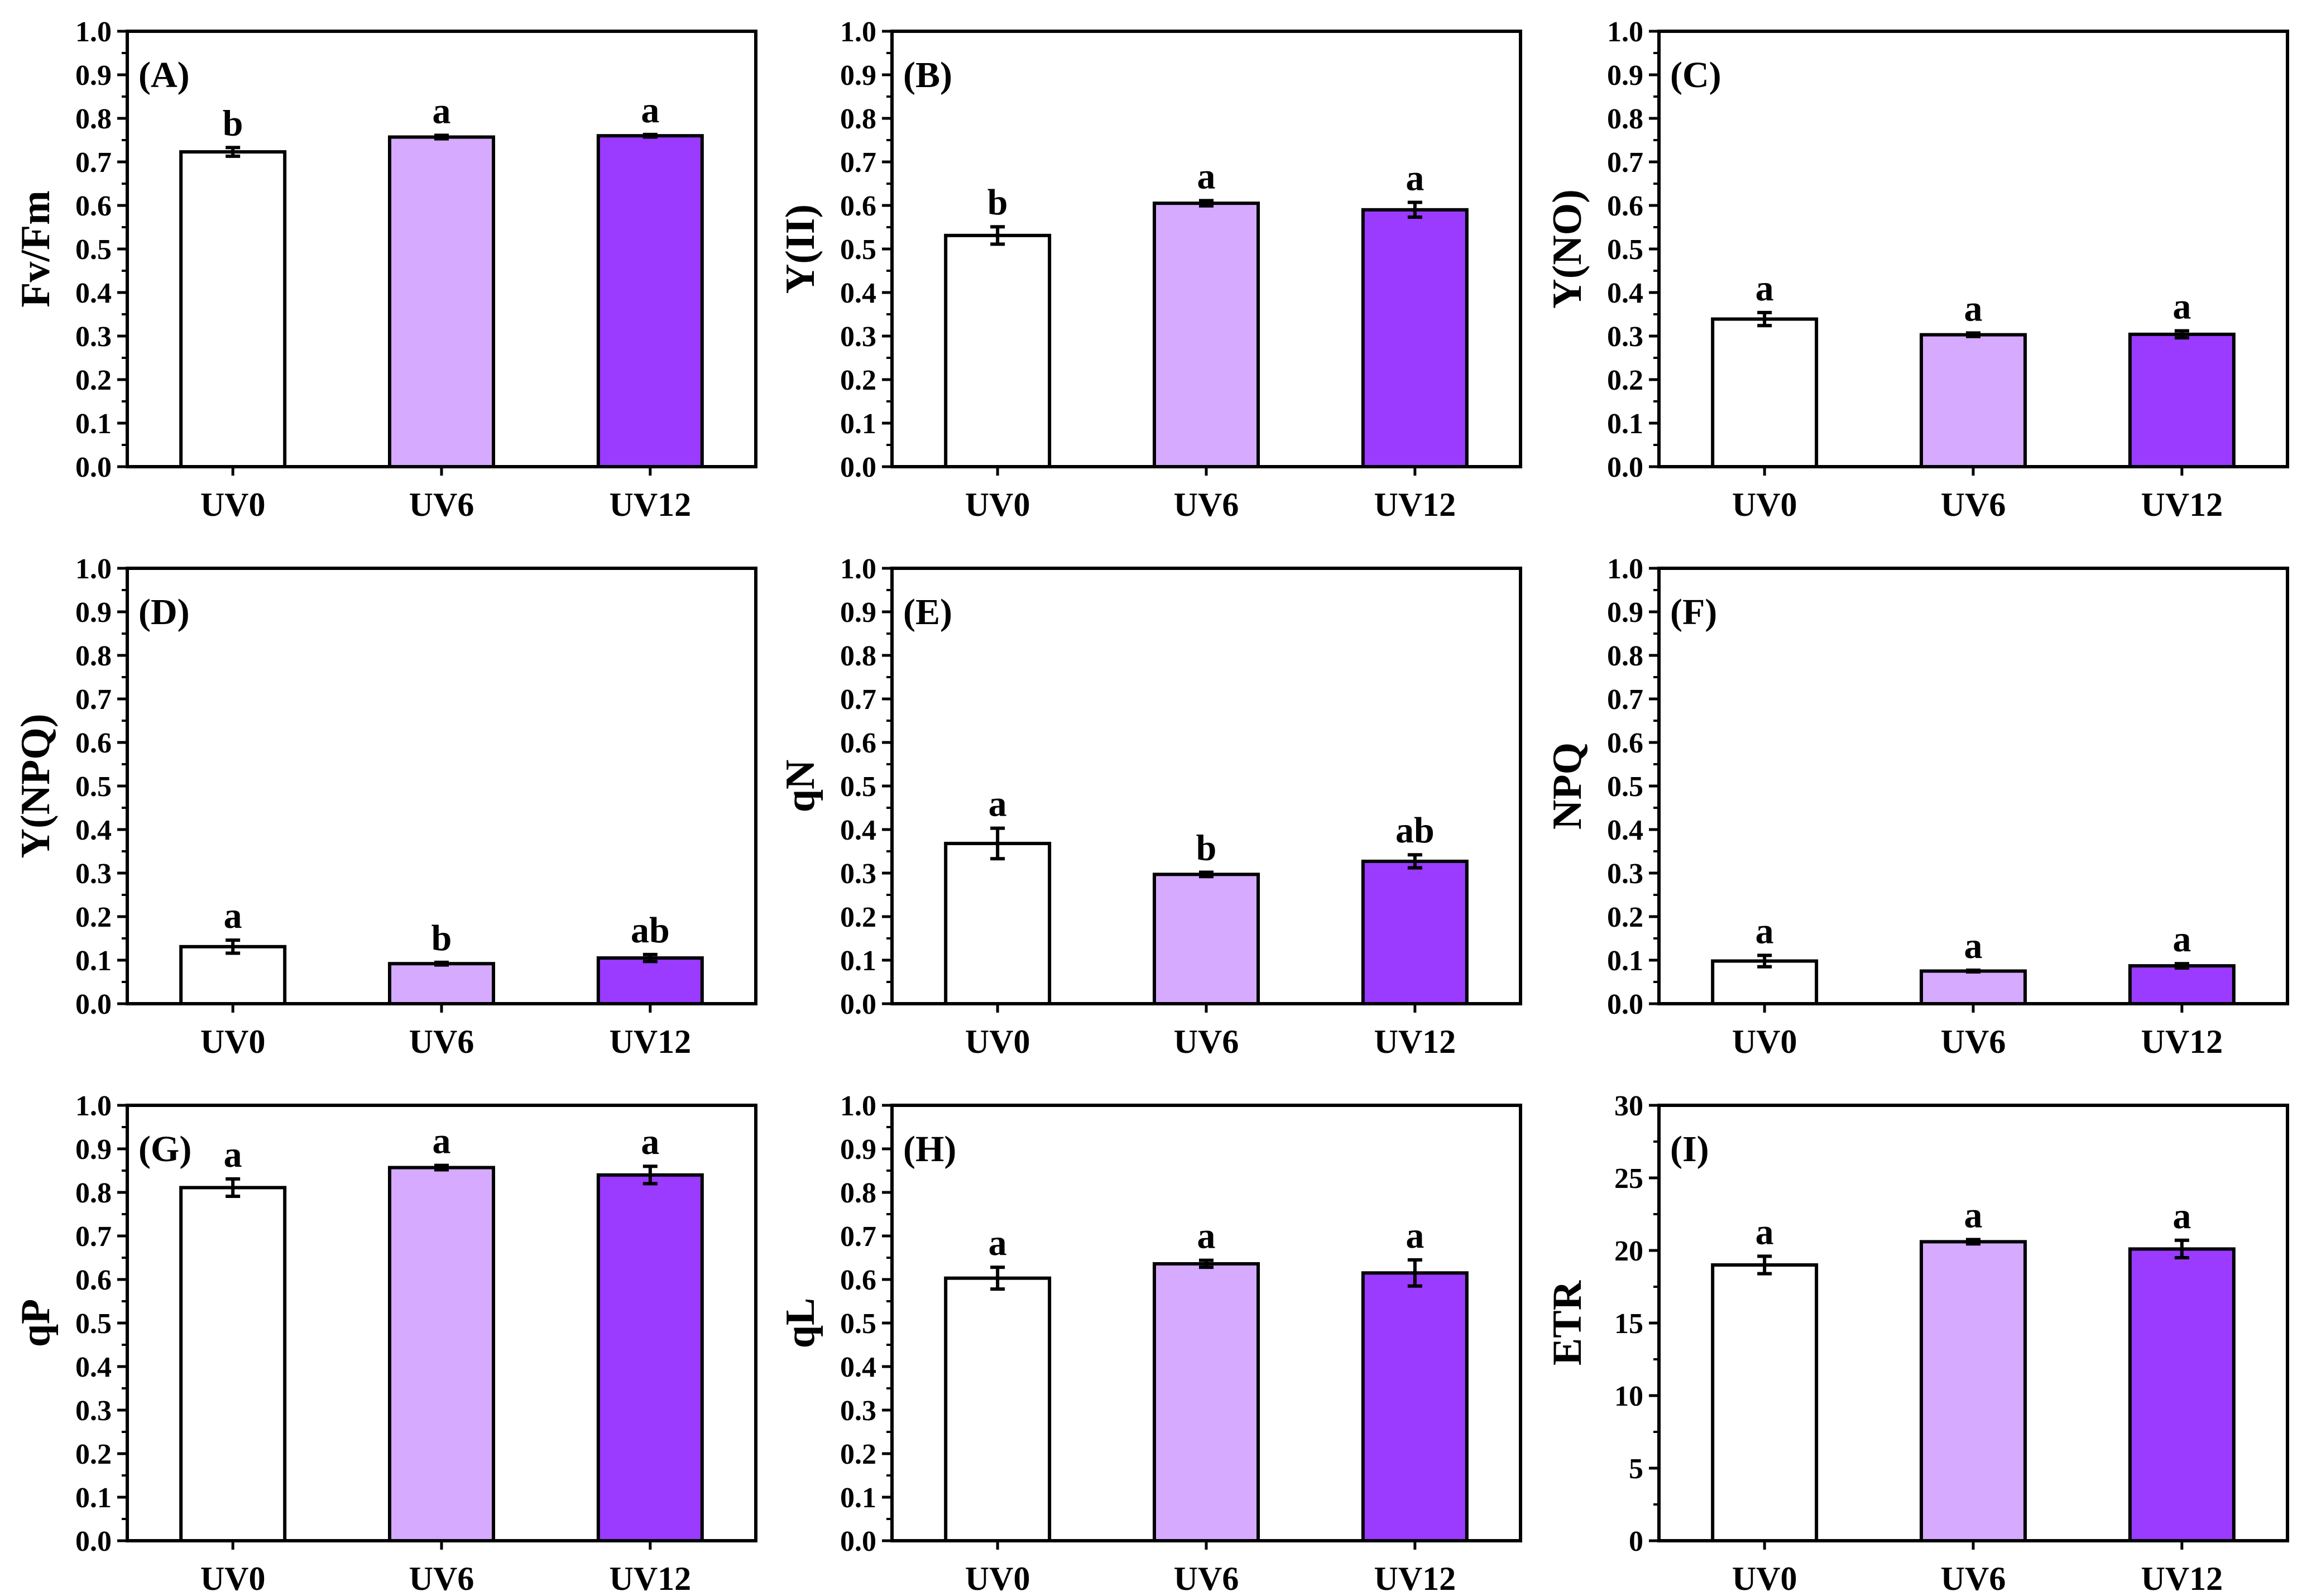 This screenshot has width=2302, height=1596. Describe the element at coordinates (1628, 1324) in the screenshot. I see `y-tick-label: 15` at that location.